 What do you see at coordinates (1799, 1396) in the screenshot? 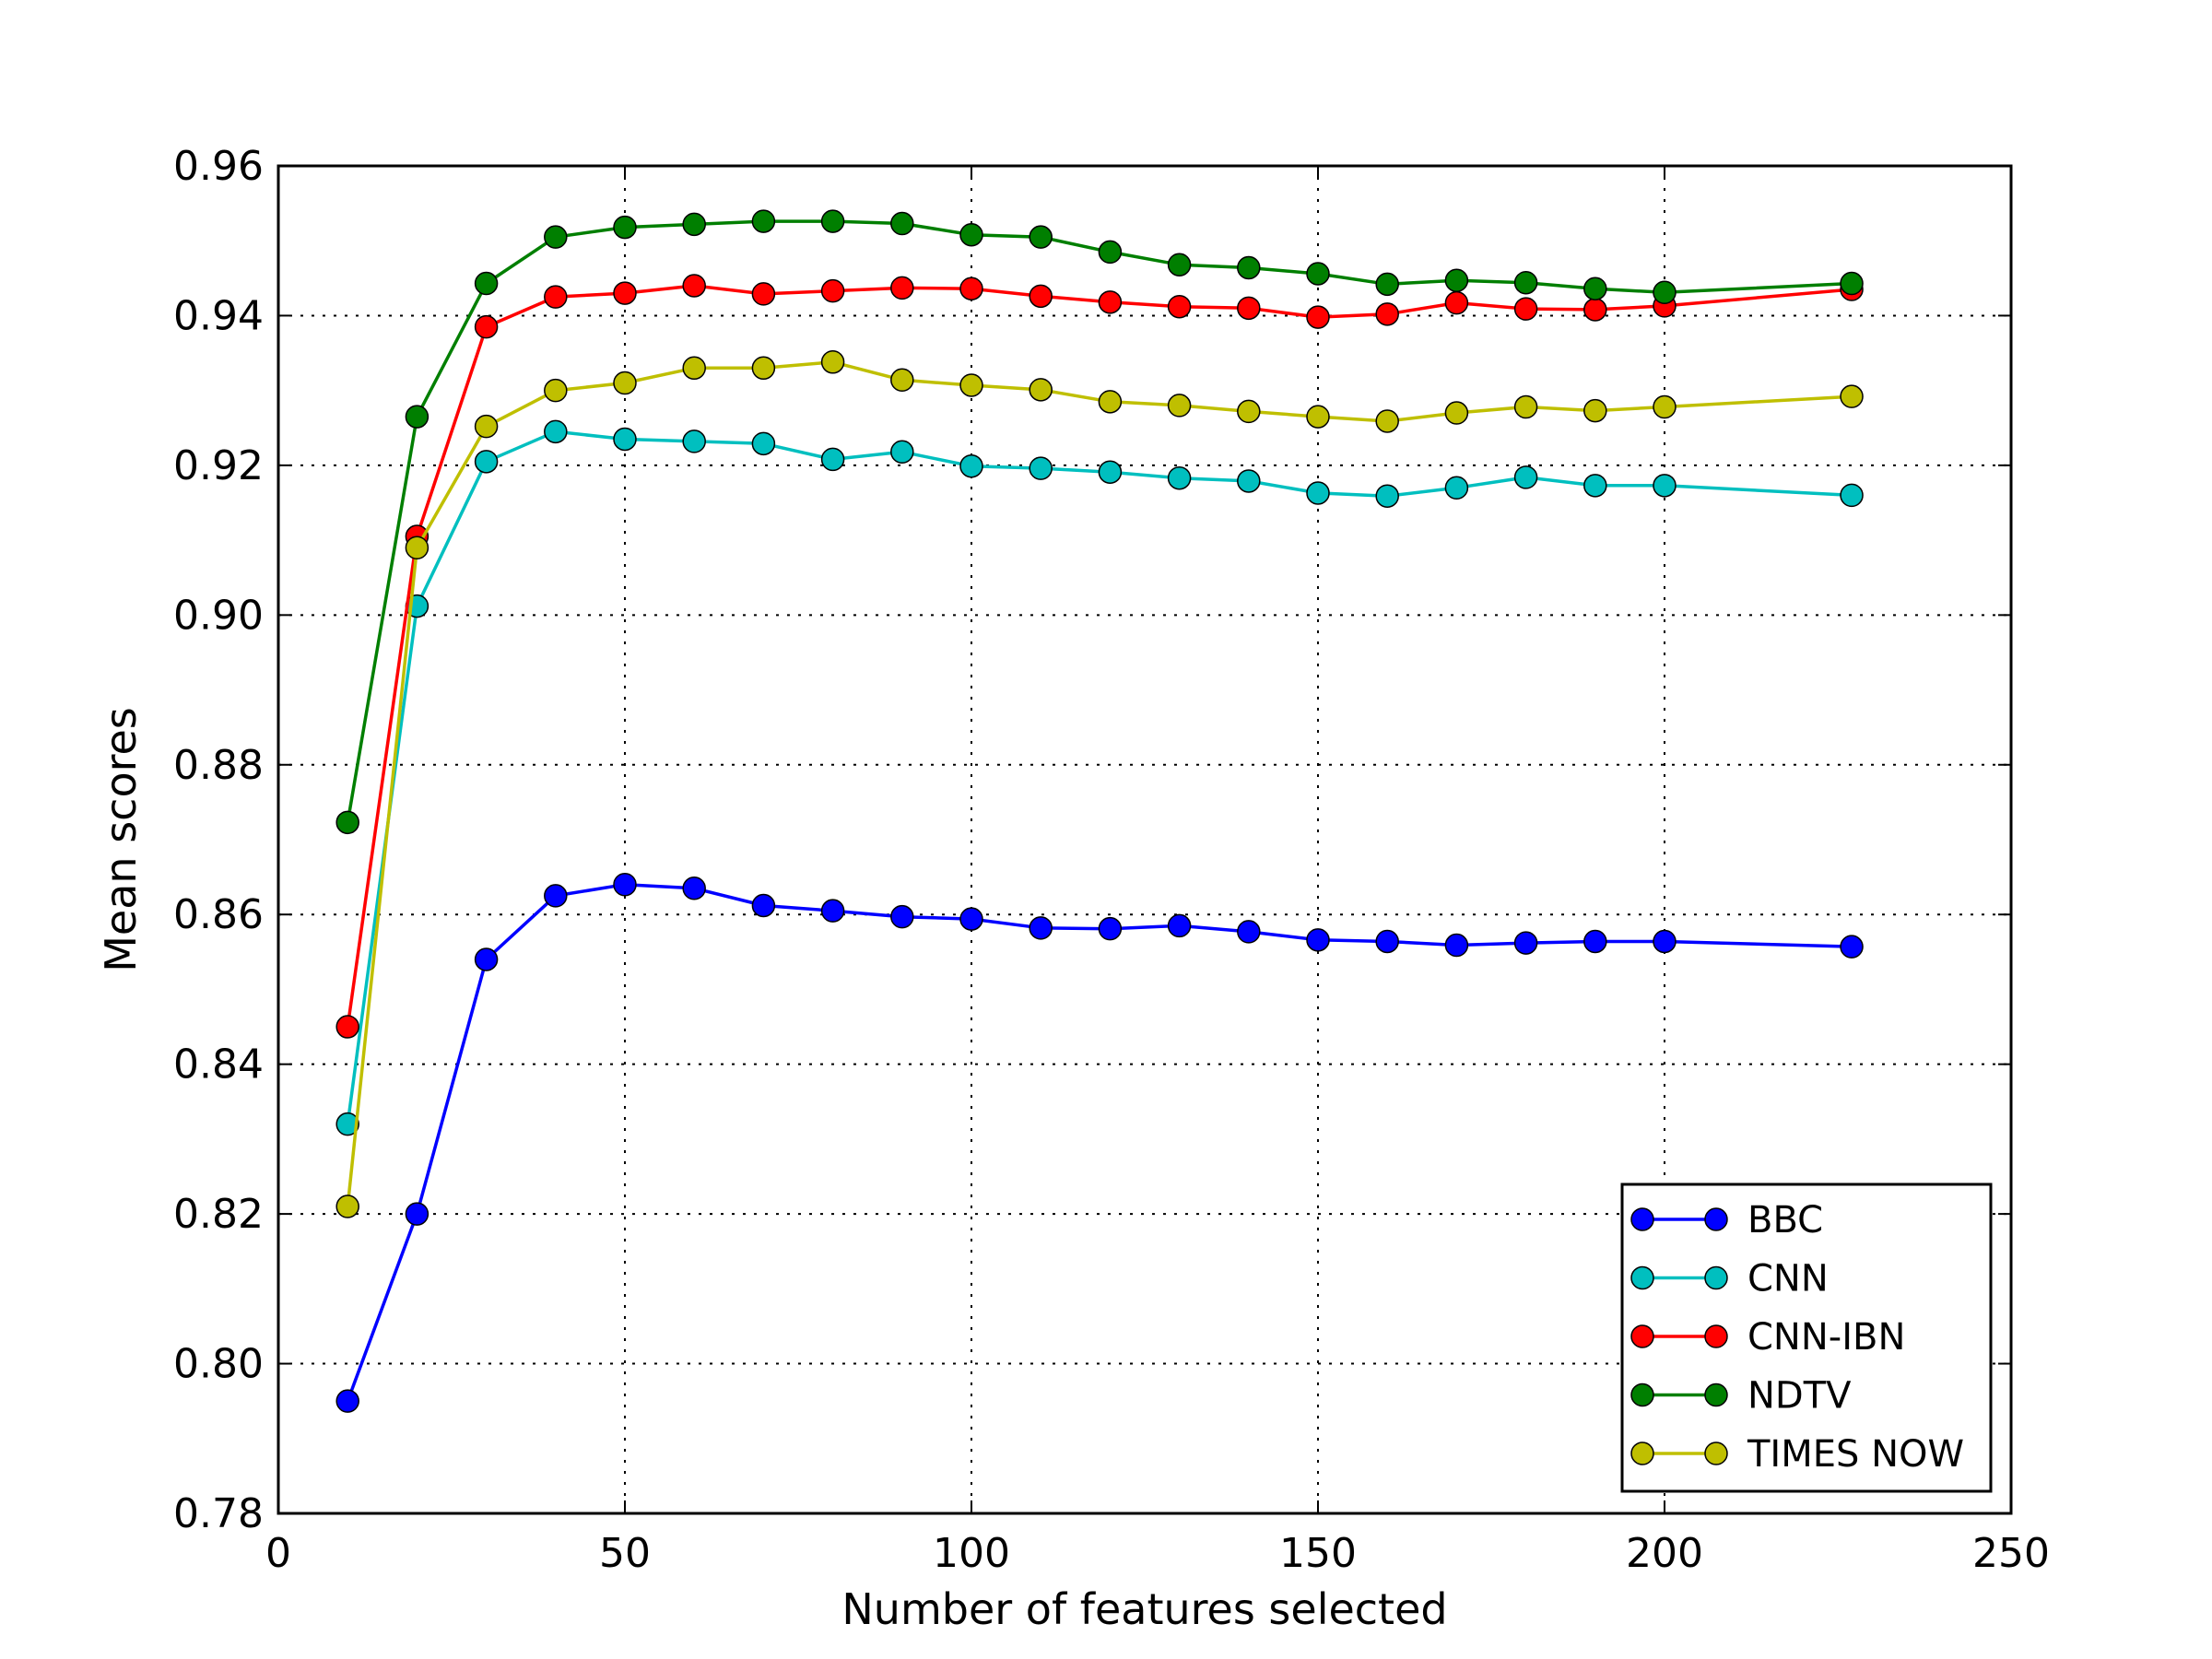
I see `legend-label-ndtv: NDTV` at bounding box center [1799, 1396].